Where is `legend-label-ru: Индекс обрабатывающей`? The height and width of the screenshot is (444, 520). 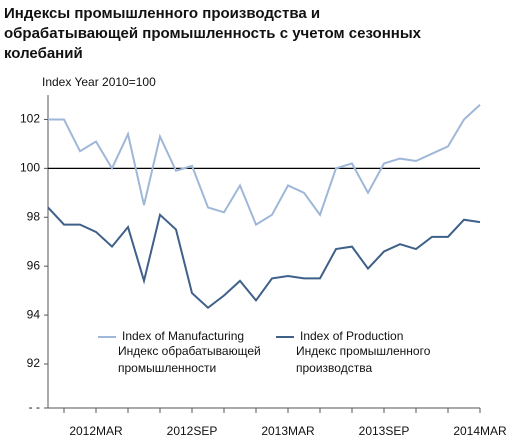
legend-label-ru: Индекс обрабатывающей is located at coordinates (189, 351).